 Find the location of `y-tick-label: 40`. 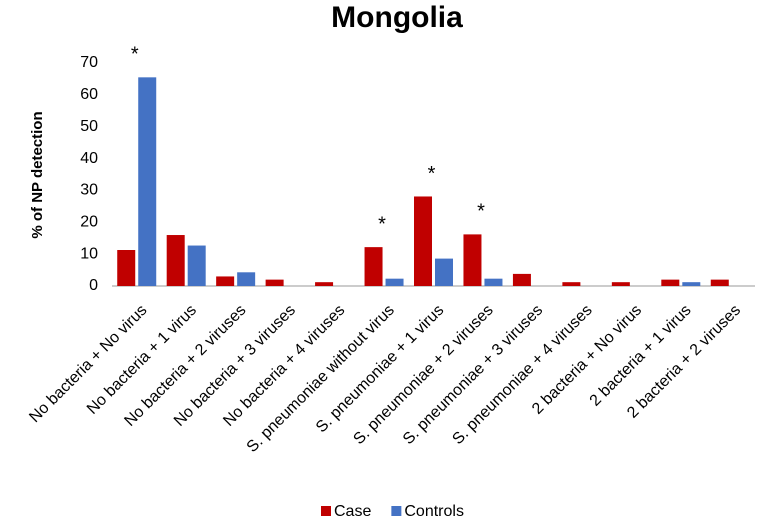

y-tick-label: 40 is located at coordinates (89, 158).